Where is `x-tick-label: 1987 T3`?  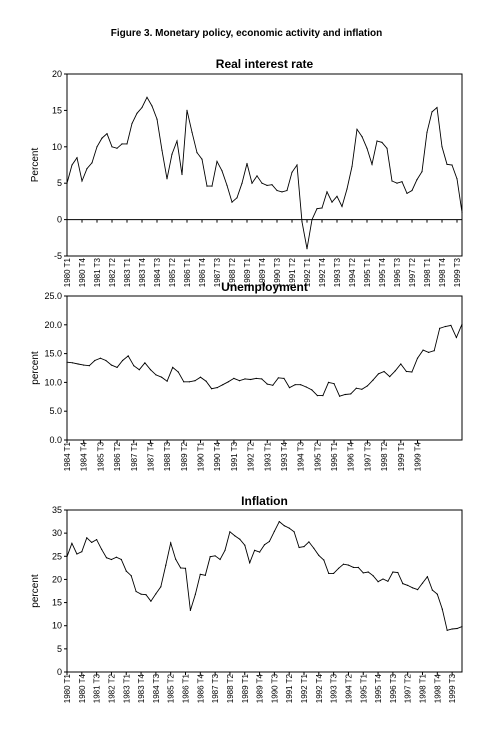
x-tick-label: 1987 T3 is located at coordinates (215, 688).